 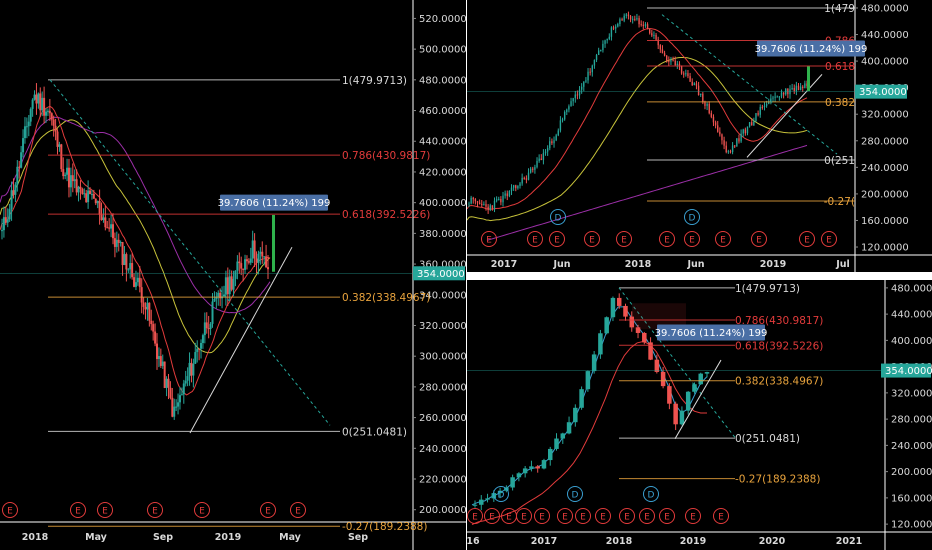 What do you see at coordinates (274, 202) in the screenshot?
I see `left-measure-box` at bounding box center [274, 202].